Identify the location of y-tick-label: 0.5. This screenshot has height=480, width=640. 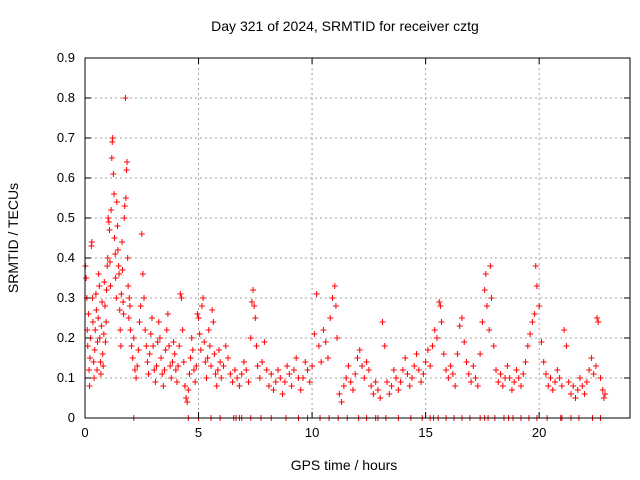
(66, 217).